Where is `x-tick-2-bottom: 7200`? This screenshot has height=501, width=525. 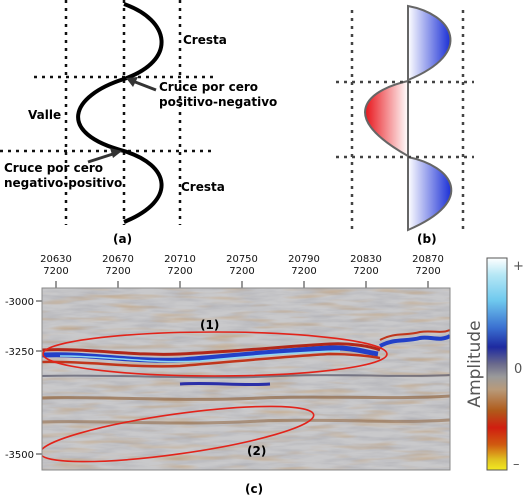
x-tick-2-bottom: 7200 is located at coordinates (117, 271).